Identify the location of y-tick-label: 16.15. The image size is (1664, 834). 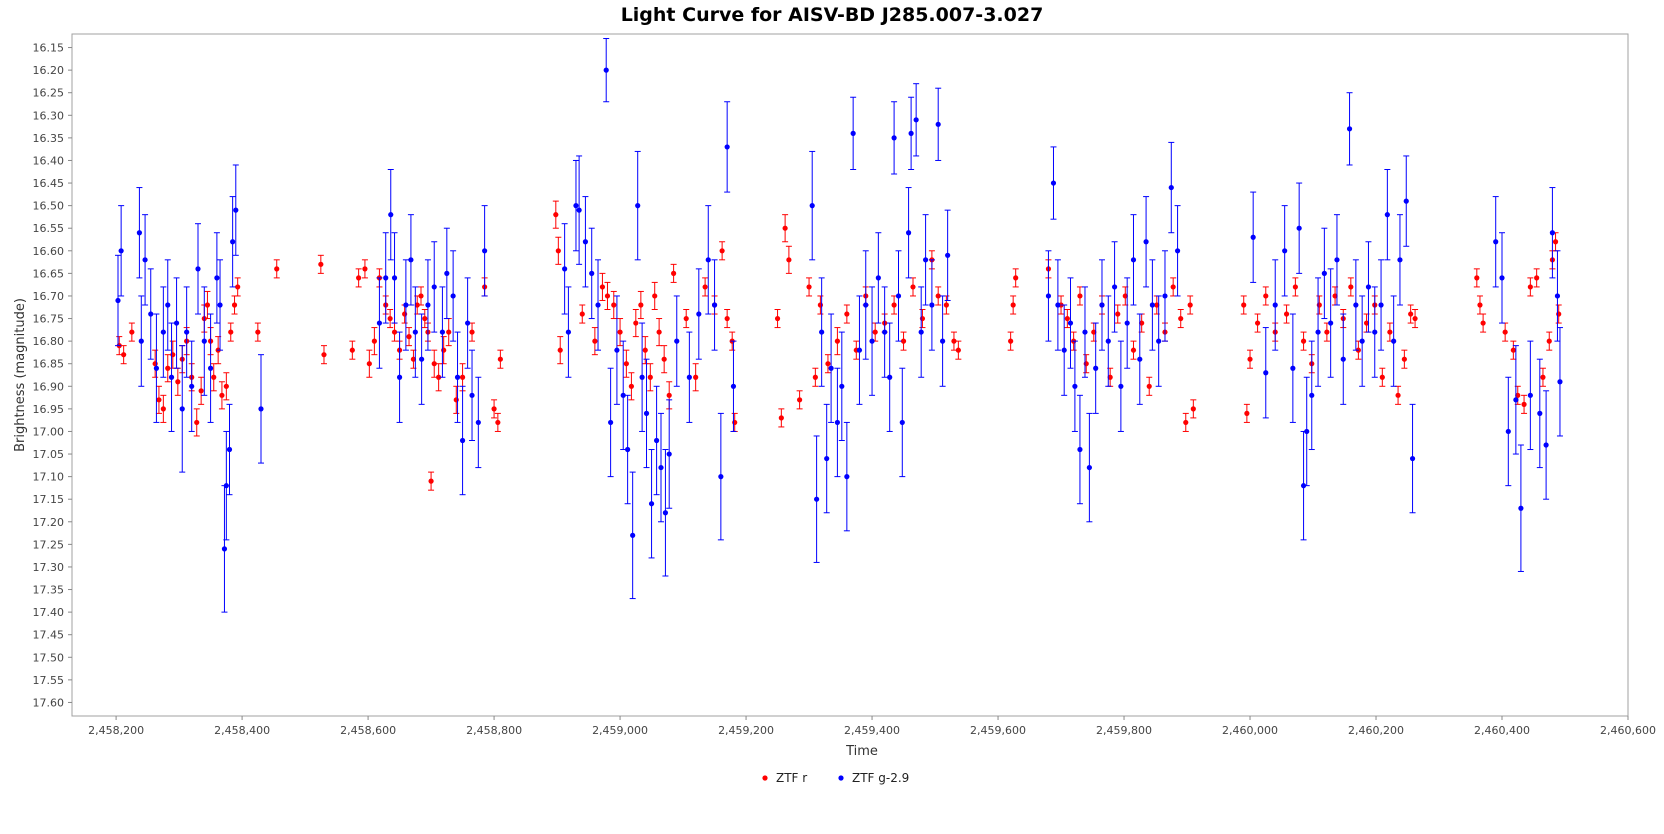
(49, 48).